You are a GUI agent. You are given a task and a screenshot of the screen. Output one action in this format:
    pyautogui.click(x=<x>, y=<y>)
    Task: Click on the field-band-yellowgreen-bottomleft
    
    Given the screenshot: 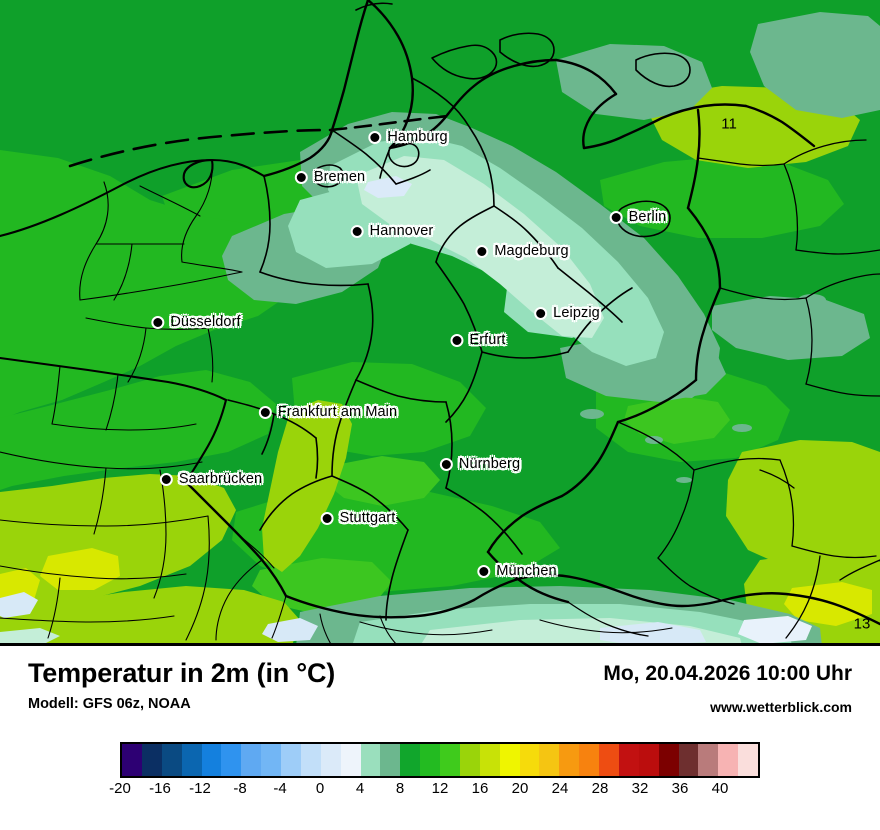 What is the action you would take?
    pyautogui.click(x=150, y=614)
    